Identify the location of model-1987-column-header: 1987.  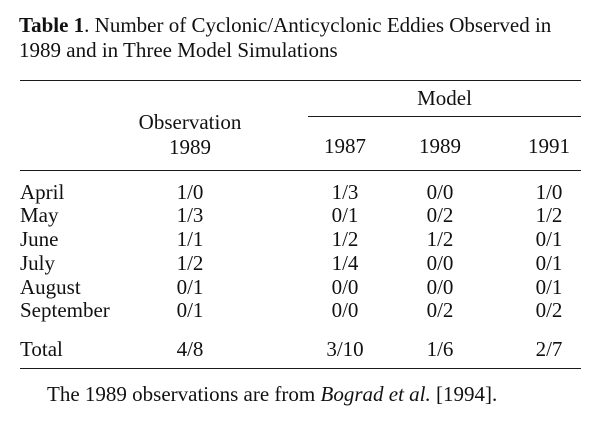
(345, 146).